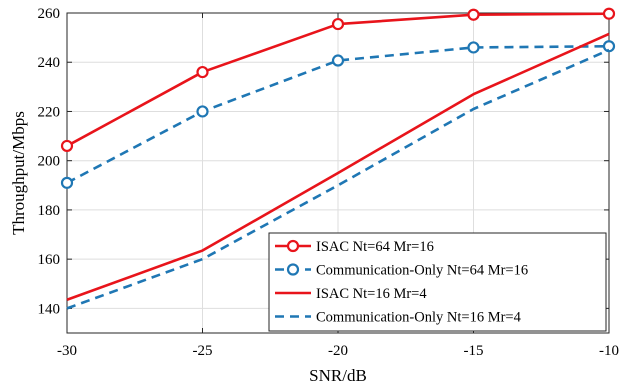 The height and width of the screenshot is (391, 630). Describe the element at coordinates (609, 351) in the screenshot. I see `x-tick-label: -10` at that location.